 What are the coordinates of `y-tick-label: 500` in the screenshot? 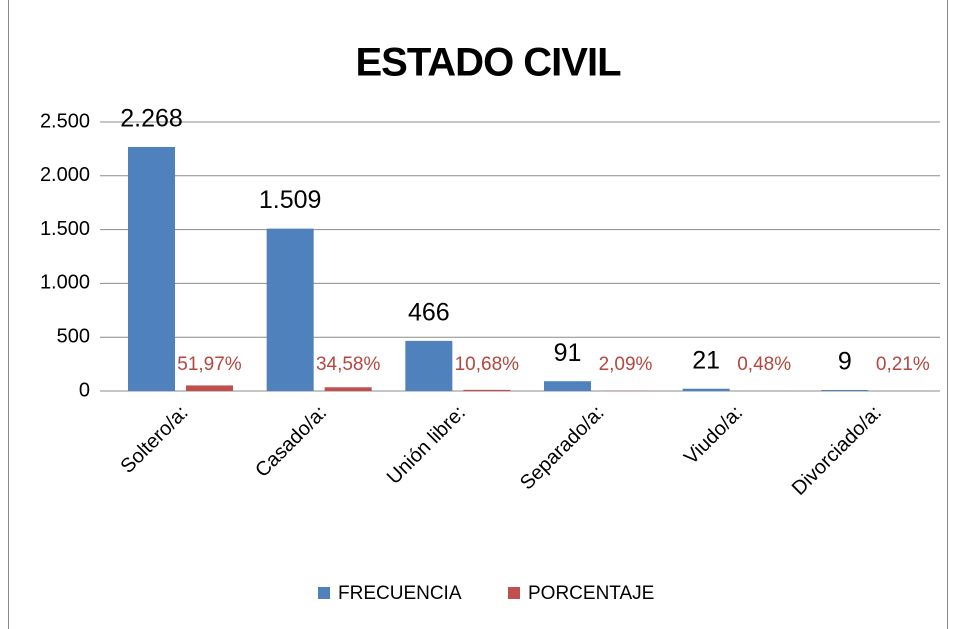 It's located at (73, 336).